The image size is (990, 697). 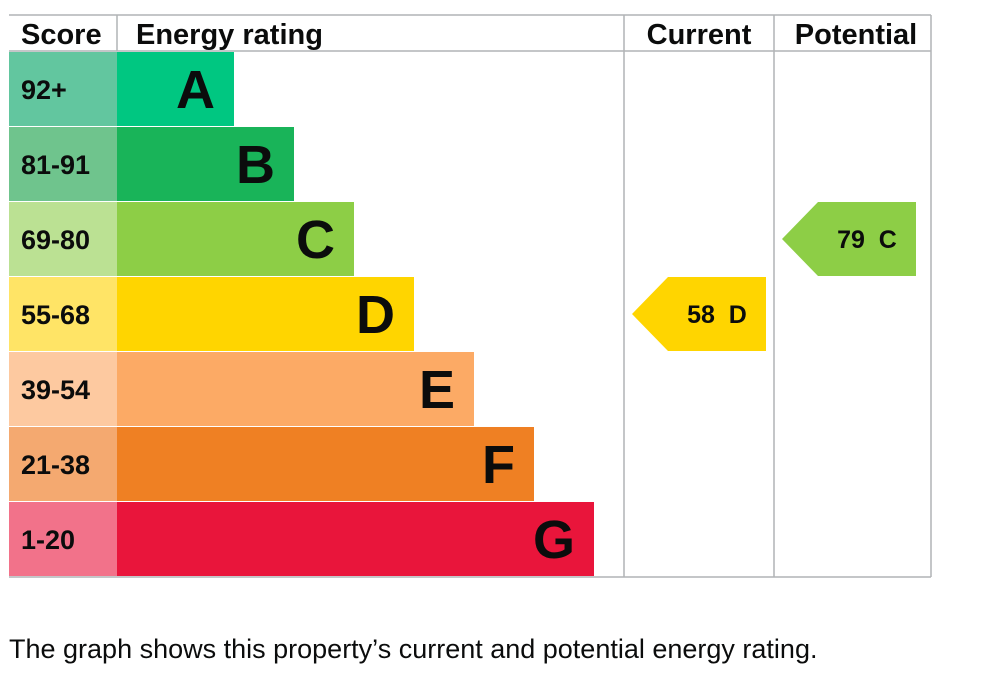 What do you see at coordinates (856, 35) in the screenshot?
I see `potential-header: Potential` at bounding box center [856, 35].